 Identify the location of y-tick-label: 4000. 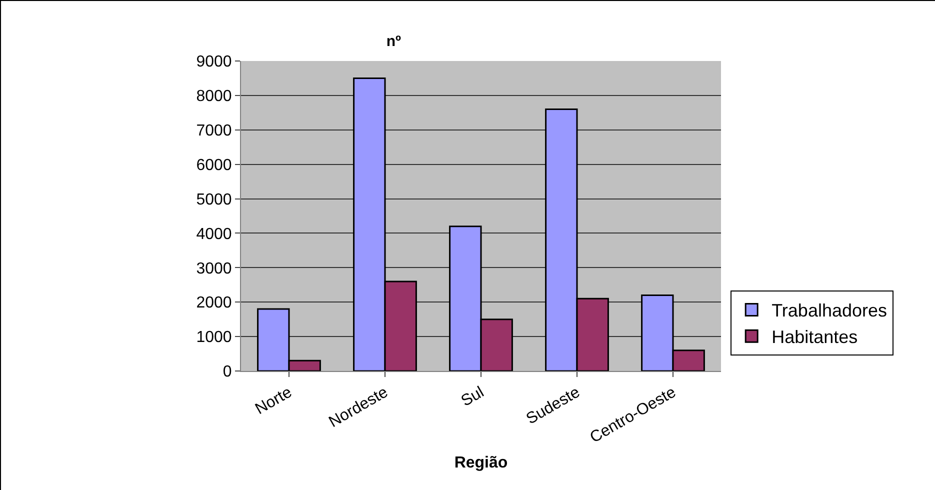
(214, 234).